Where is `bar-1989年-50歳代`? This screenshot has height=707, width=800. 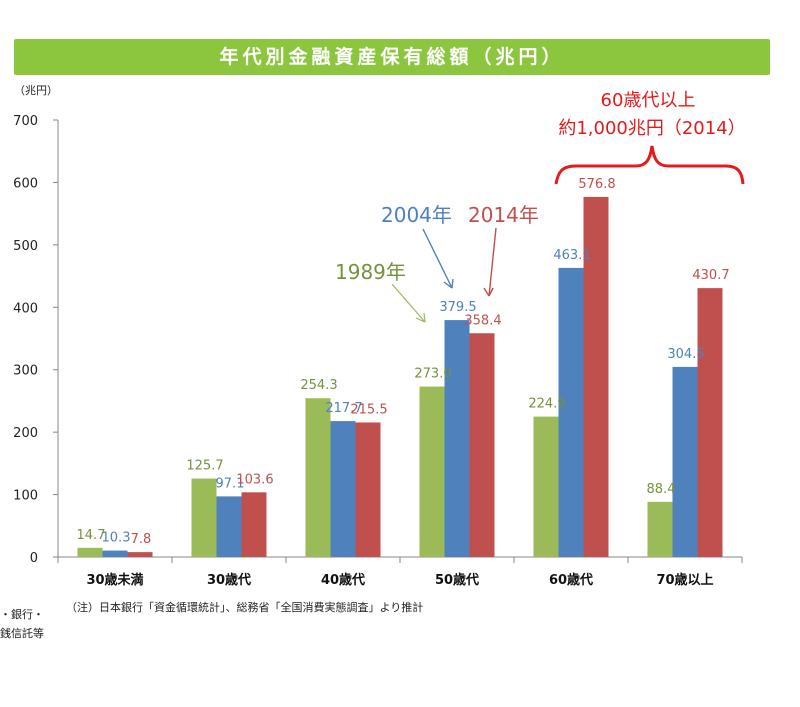 bar-1989年-50歳代 is located at coordinates (432, 471).